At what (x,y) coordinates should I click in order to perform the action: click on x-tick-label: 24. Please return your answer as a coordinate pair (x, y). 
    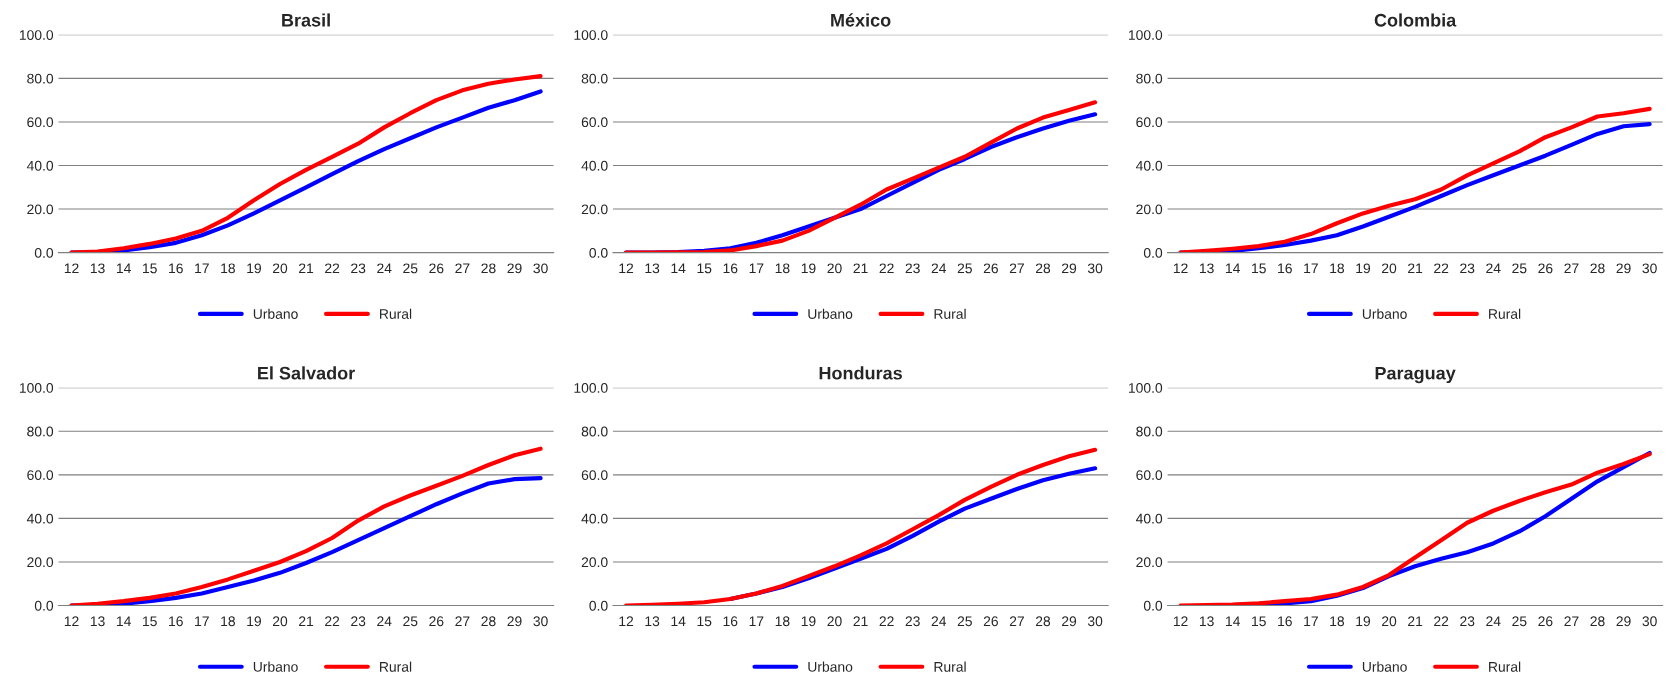
    Looking at the image, I should click on (1493, 621).